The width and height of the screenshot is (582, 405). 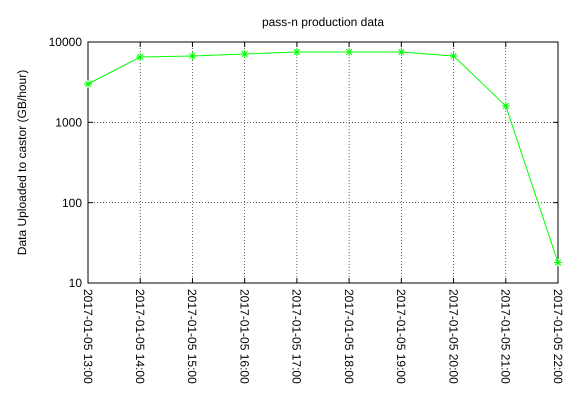 What do you see at coordinates (75, 283) in the screenshot?
I see `y-tick-label: 10` at bounding box center [75, 283].